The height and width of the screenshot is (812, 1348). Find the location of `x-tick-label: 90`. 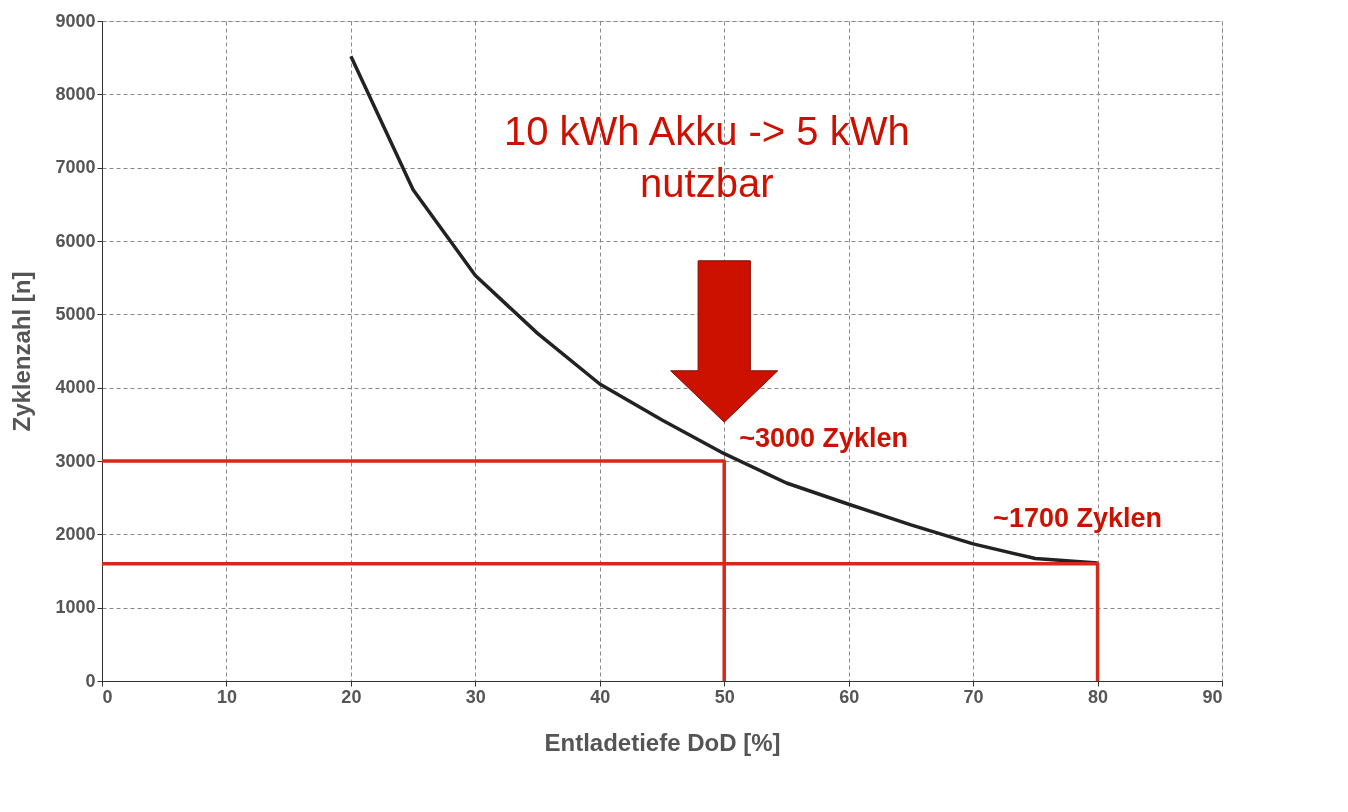

x-tick-label: 90 is located at coordinates (1212, 696).